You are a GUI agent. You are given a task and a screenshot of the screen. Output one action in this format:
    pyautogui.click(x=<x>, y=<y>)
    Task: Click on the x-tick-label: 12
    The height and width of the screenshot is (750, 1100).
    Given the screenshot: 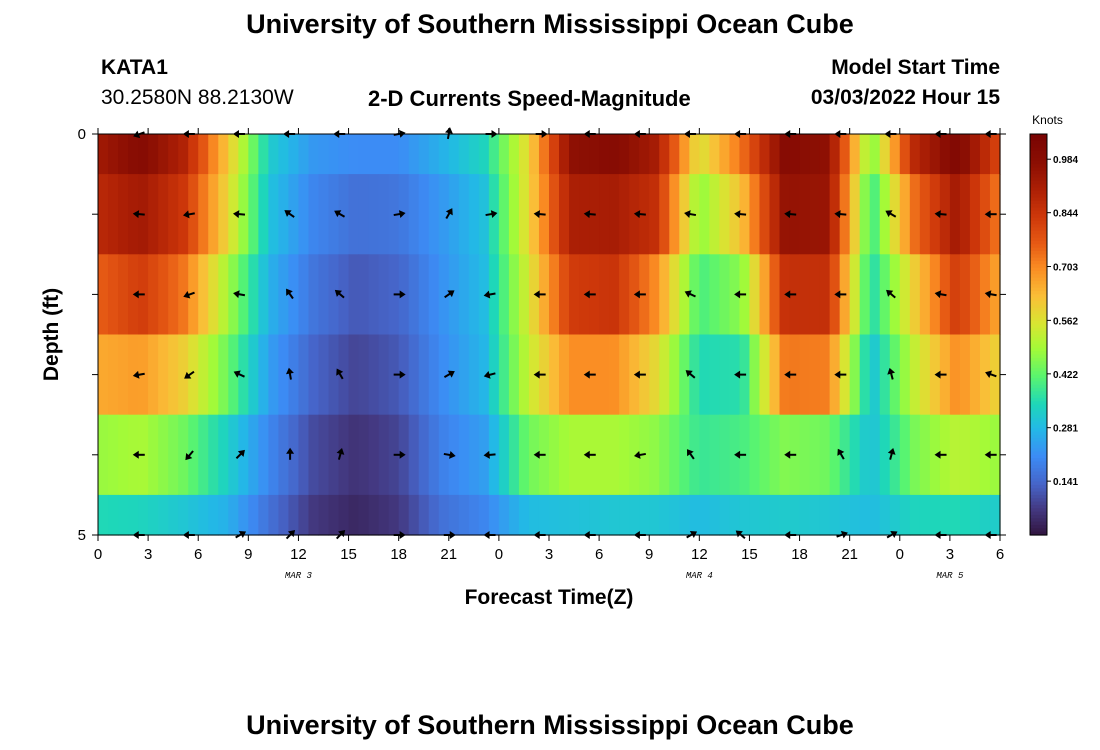 What is the action you would take?
    pyautogui.click(x=298, y=554)
    